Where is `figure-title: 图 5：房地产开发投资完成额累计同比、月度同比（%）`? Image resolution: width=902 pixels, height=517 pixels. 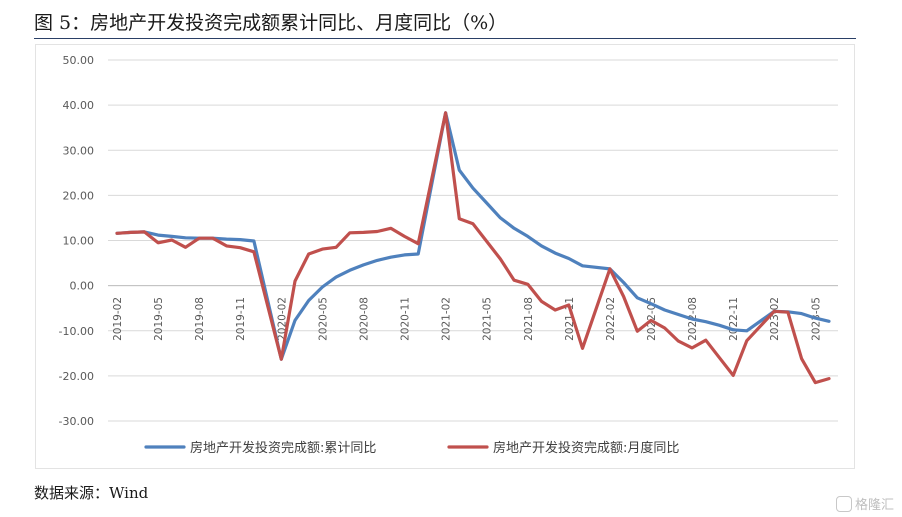
figure-title: 图 5：房地产开发投资完成额累计同比、月度同比（%） is located at coordinates (271, 23).